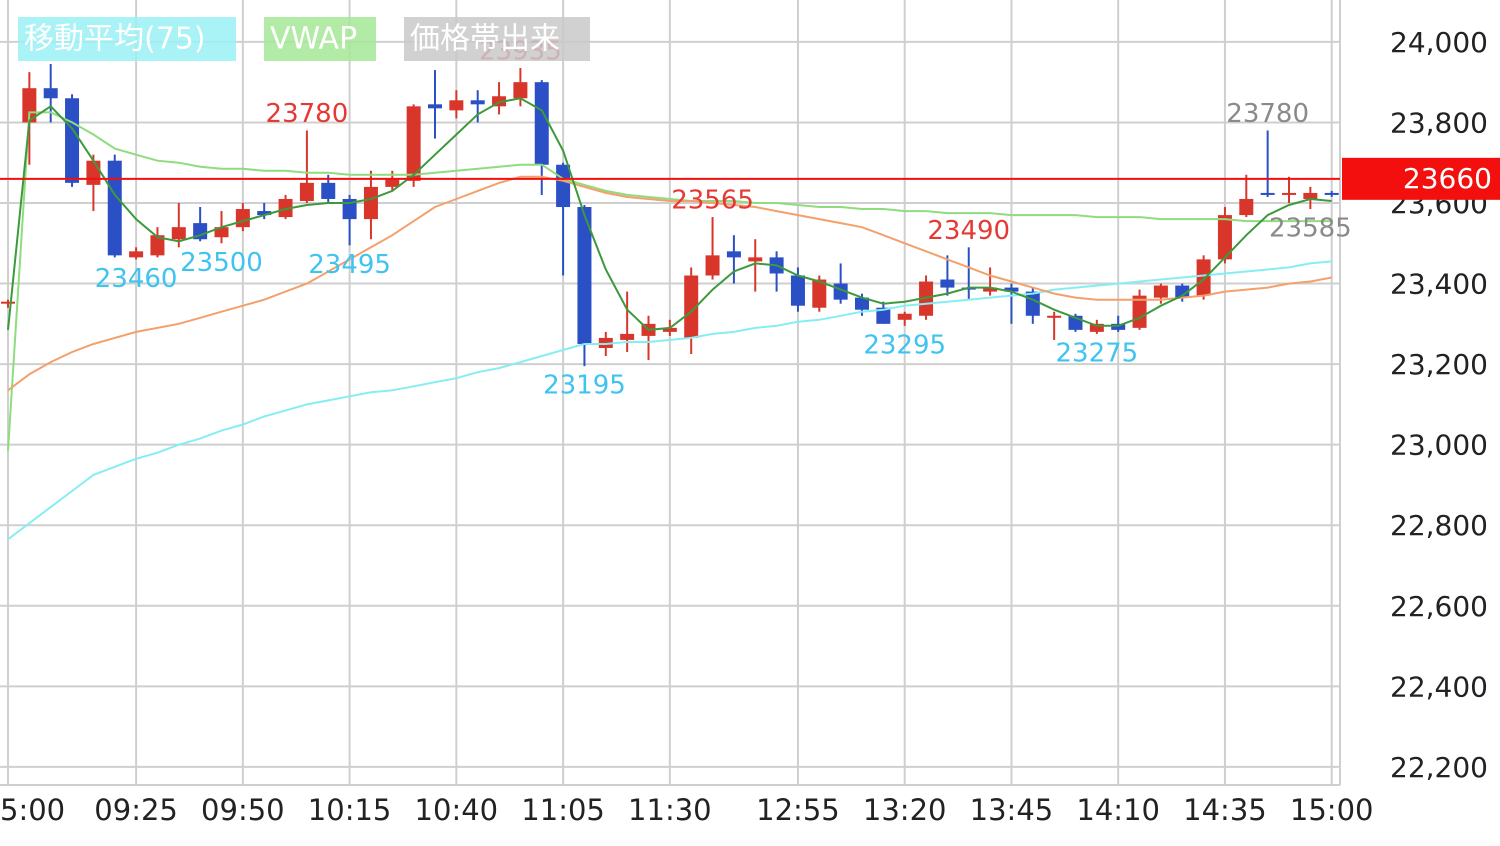  I want to click on x-tick-label: 10:15, so click(350, 810).